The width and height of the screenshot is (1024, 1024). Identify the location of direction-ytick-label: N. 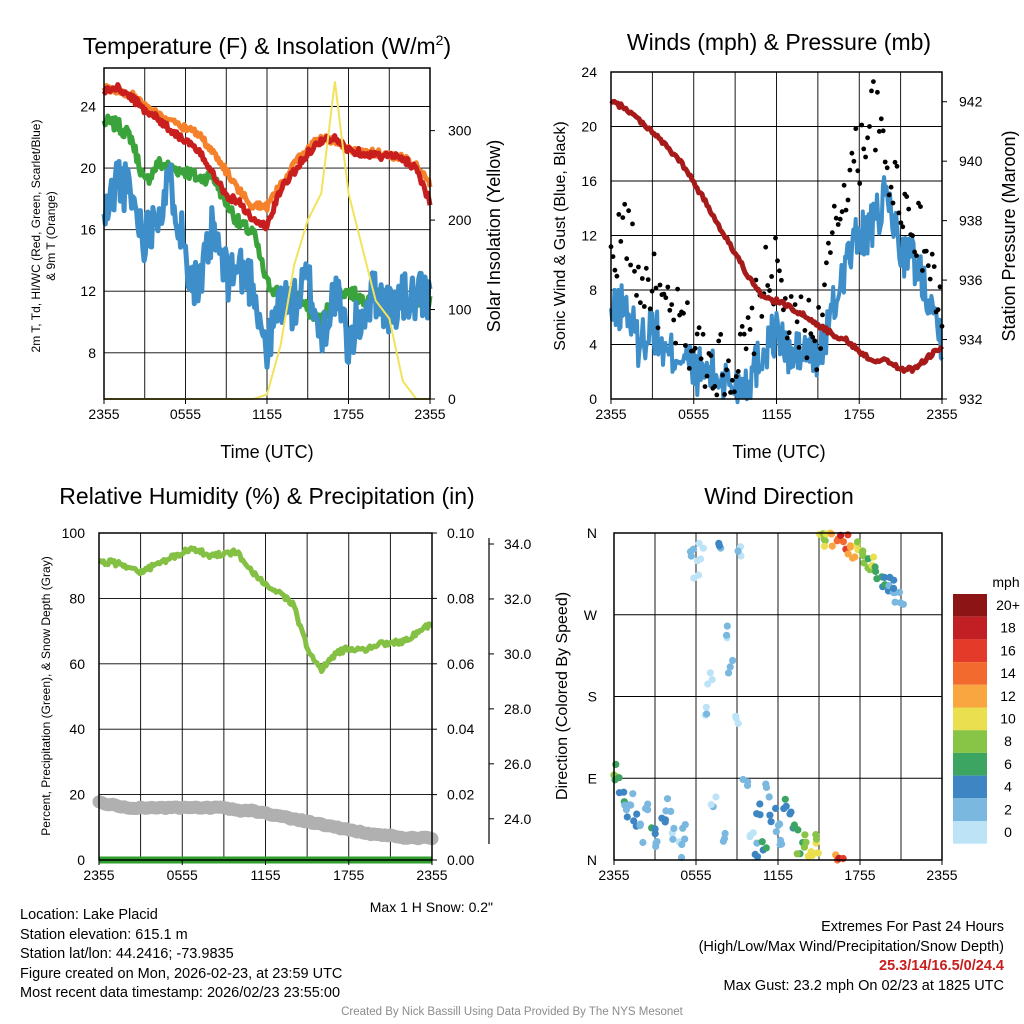
(592, 860).